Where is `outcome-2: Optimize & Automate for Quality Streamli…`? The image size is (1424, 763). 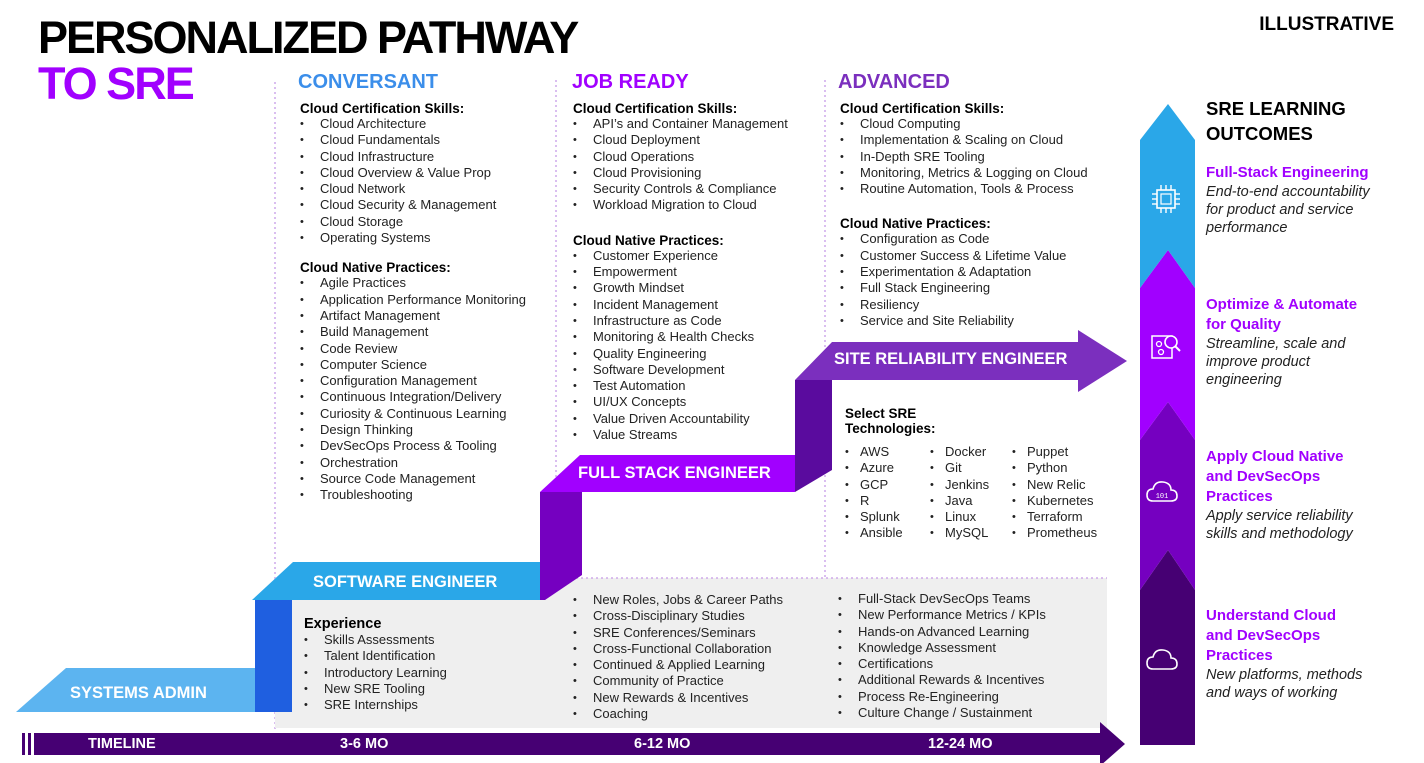 outcome-2: Optimize & Automate for Quality Streamli… is located at coordinates (1281, 342).